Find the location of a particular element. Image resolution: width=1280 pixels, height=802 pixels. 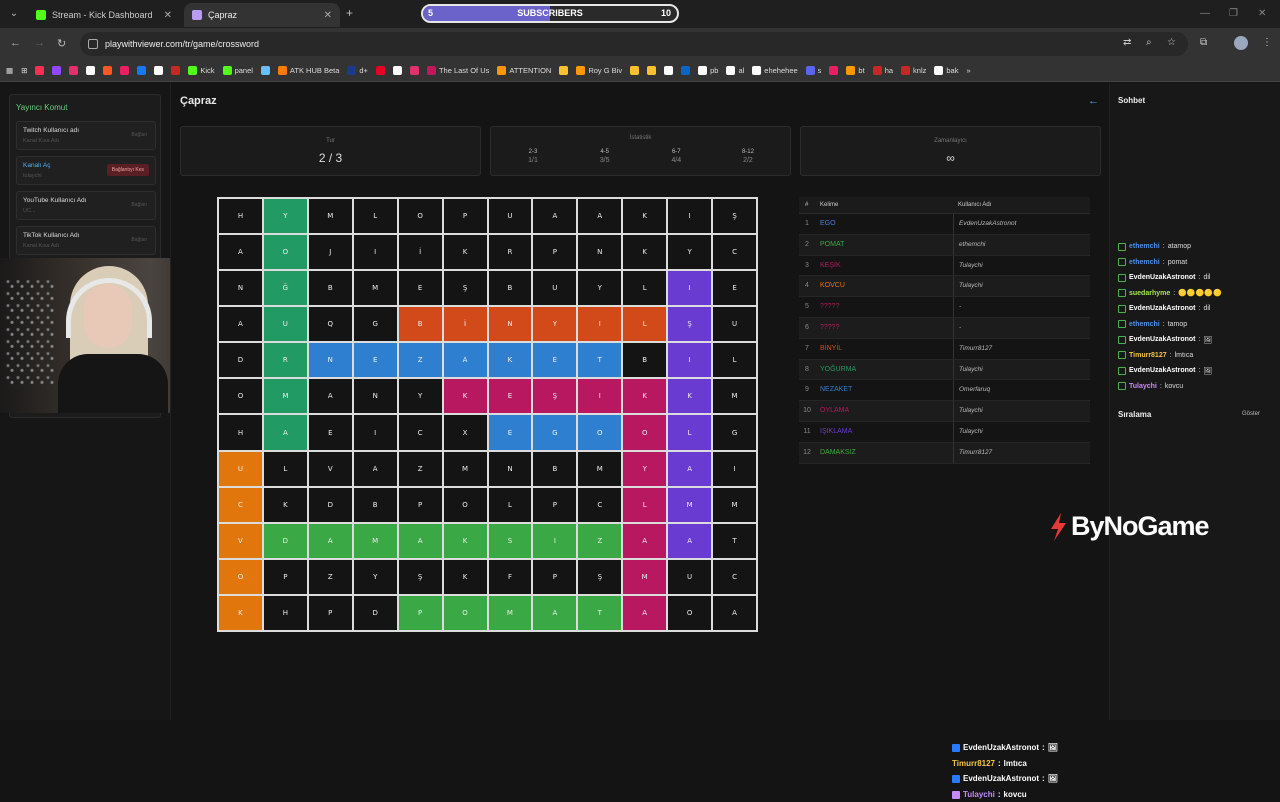

more-bookmarks-icon: » is located at coordinates (968, 70).